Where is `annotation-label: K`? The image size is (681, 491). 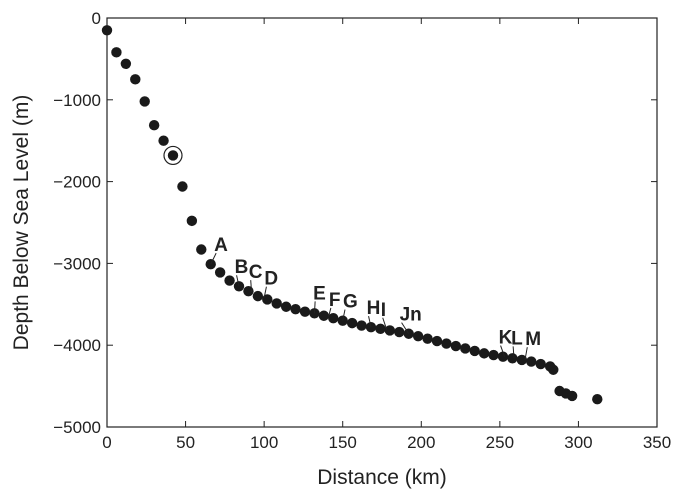 annotation-label: K is located at coordinates (506, 338).